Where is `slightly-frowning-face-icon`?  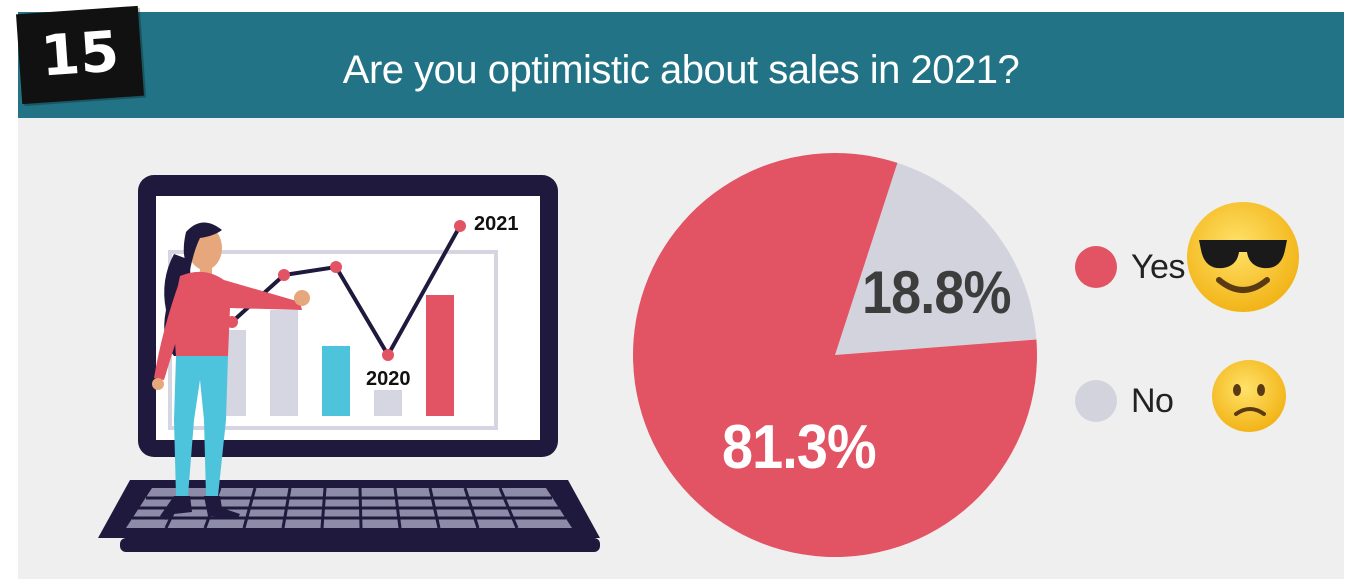 slightly-frowning-face-icon is located at coordinates (1249, 396).